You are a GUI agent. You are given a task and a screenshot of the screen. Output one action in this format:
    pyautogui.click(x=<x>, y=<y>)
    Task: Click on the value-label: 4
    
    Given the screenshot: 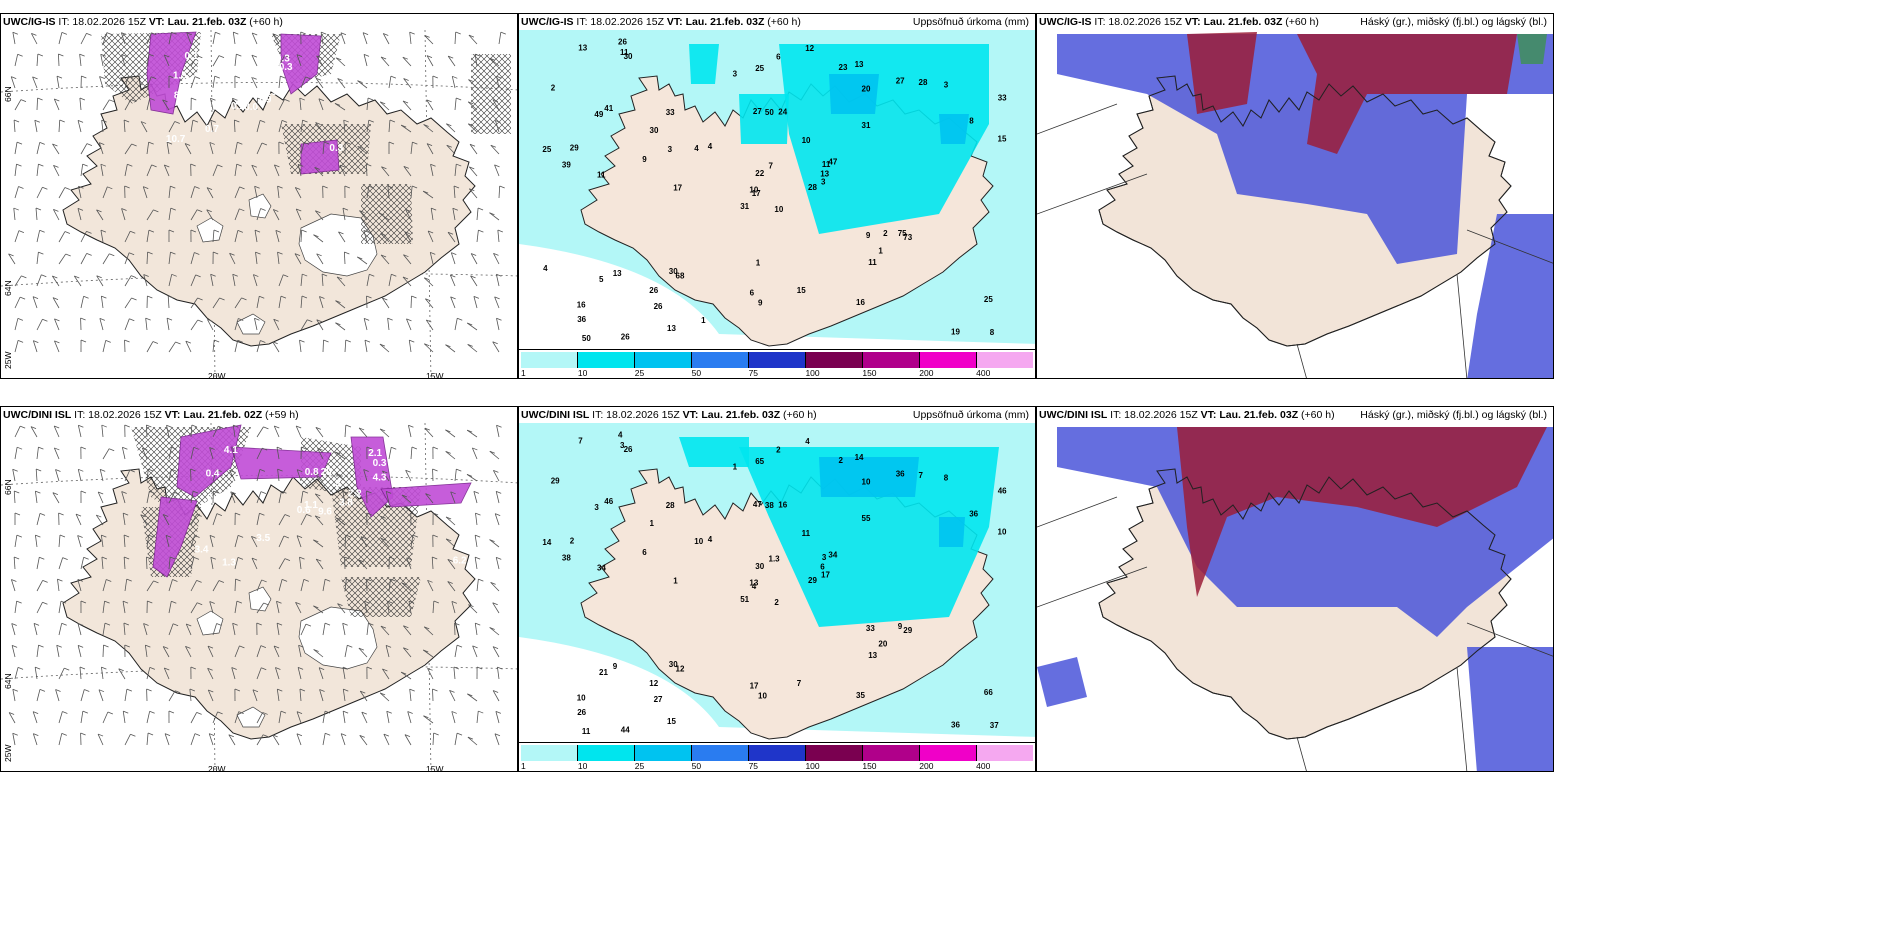 What is the action you would take?
    pyautogui.click(x=710, y=539)
    